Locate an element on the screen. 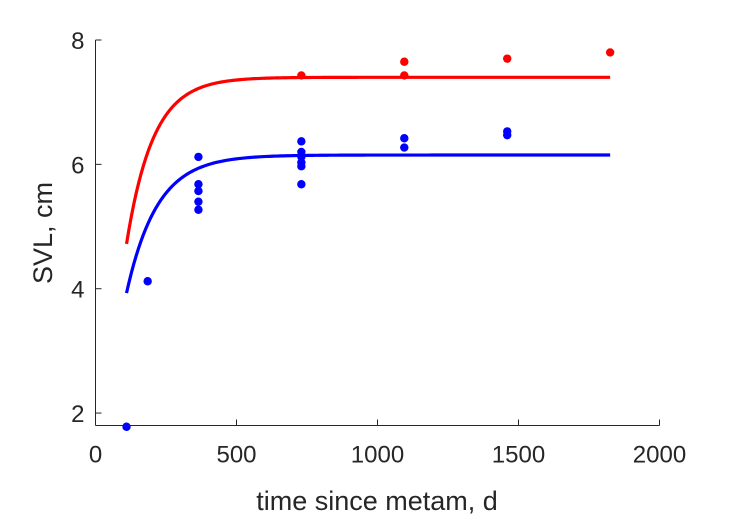 The height and width of the screenshot is (521, 729). y-tick-label: 4 is located at coordinates (77, 290).